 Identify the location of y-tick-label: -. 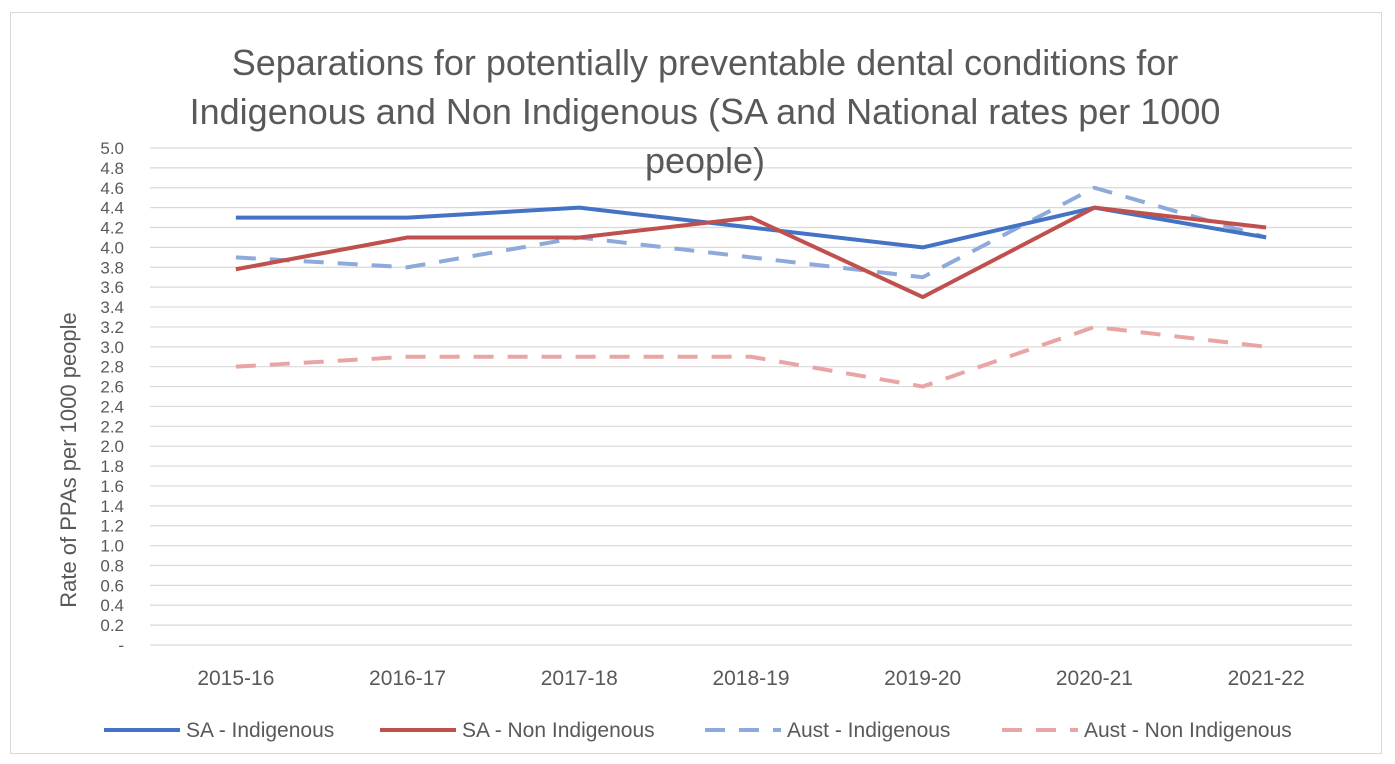
(121, 645).